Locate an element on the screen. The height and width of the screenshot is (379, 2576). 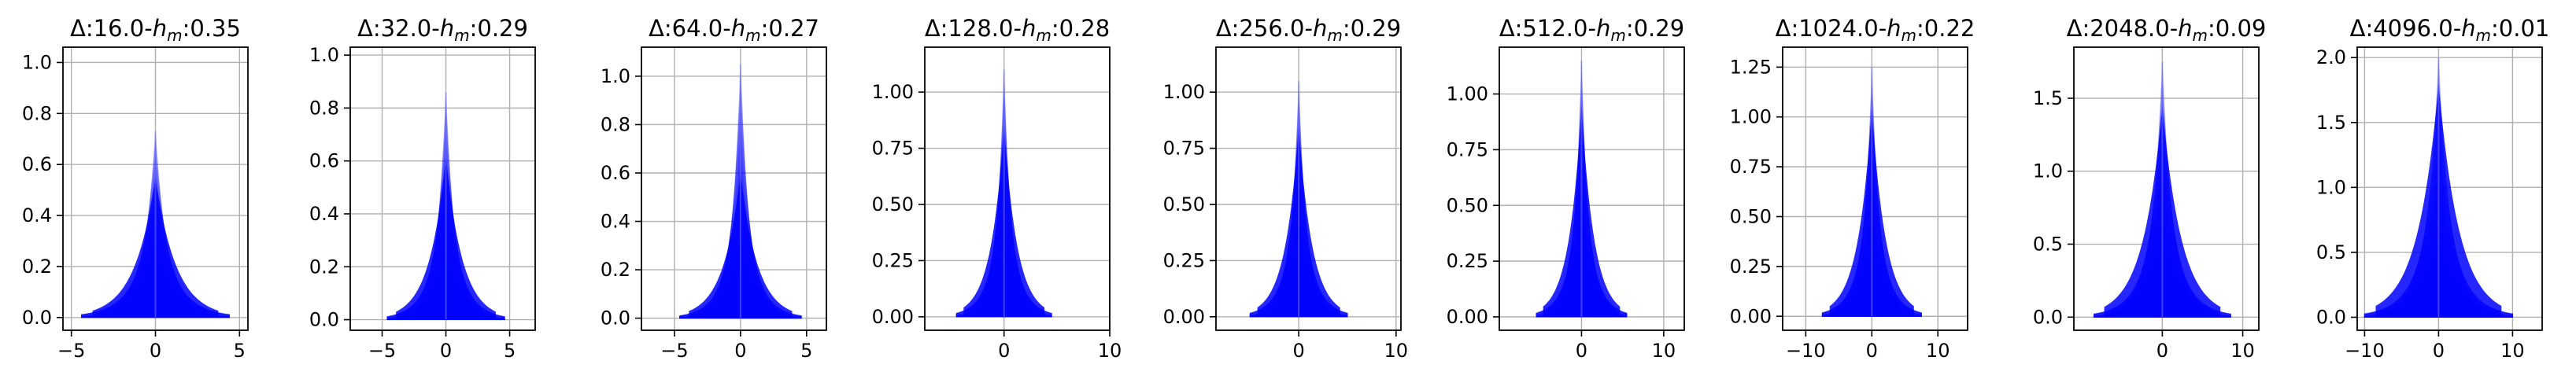
subplot-title: Δ:64.0-hm:0.27 is located at coordinates (734, 30).